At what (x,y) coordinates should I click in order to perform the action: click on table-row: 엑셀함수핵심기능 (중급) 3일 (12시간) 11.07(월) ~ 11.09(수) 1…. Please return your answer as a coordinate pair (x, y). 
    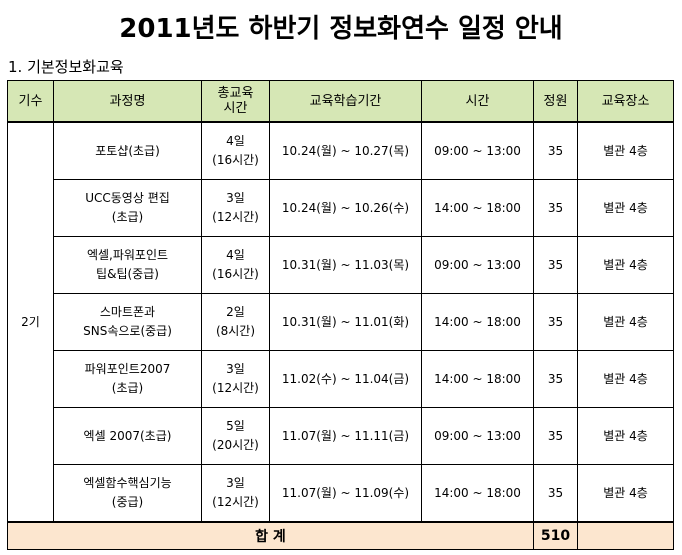
    Looking at the image, I should click on (341, 493).